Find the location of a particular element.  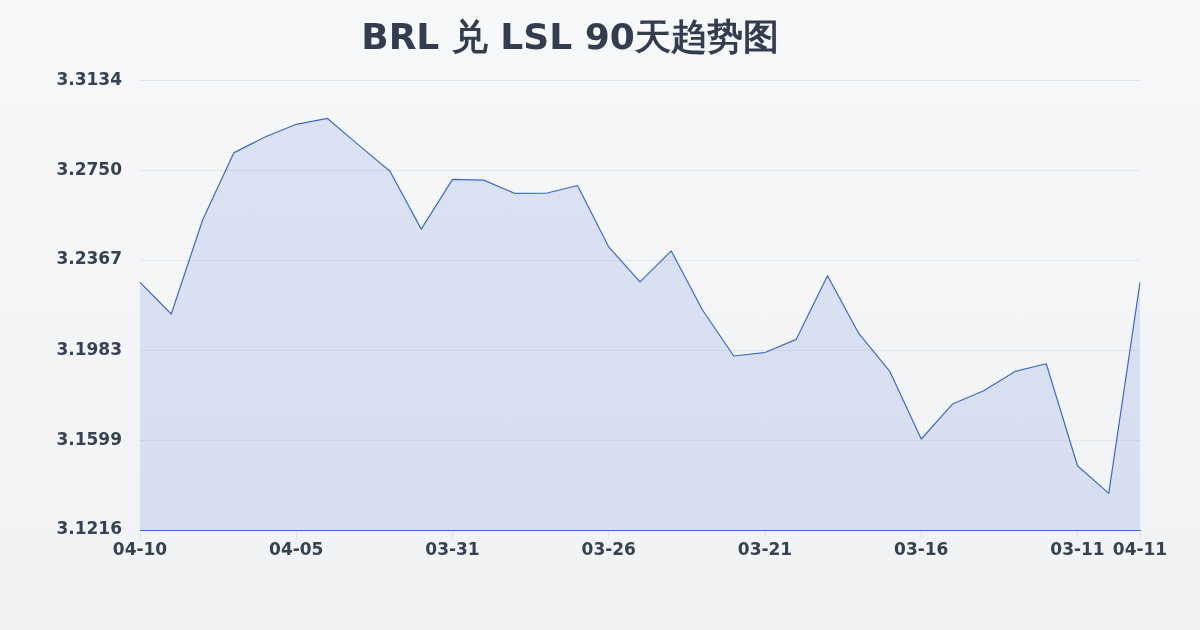

x-tick-label: 04-11 is located at coordinates (1140, 548).